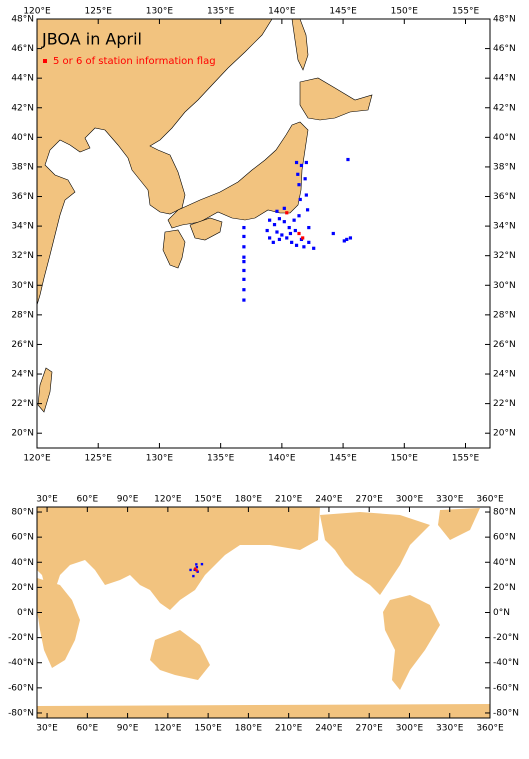 The height and width of the screenshot is (759, 529). What do you see at coordinates (490, 500) in the screenshot?
I see `x-tick-label: 360°E` at bounding box center [490, 500].